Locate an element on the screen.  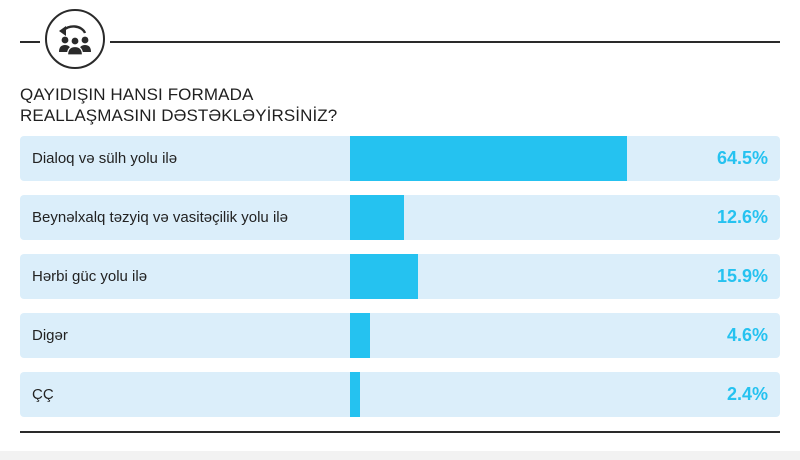
chart-row: Dialoq və sülh yolu ilə 64.5% is located at coordinates (400, 158).